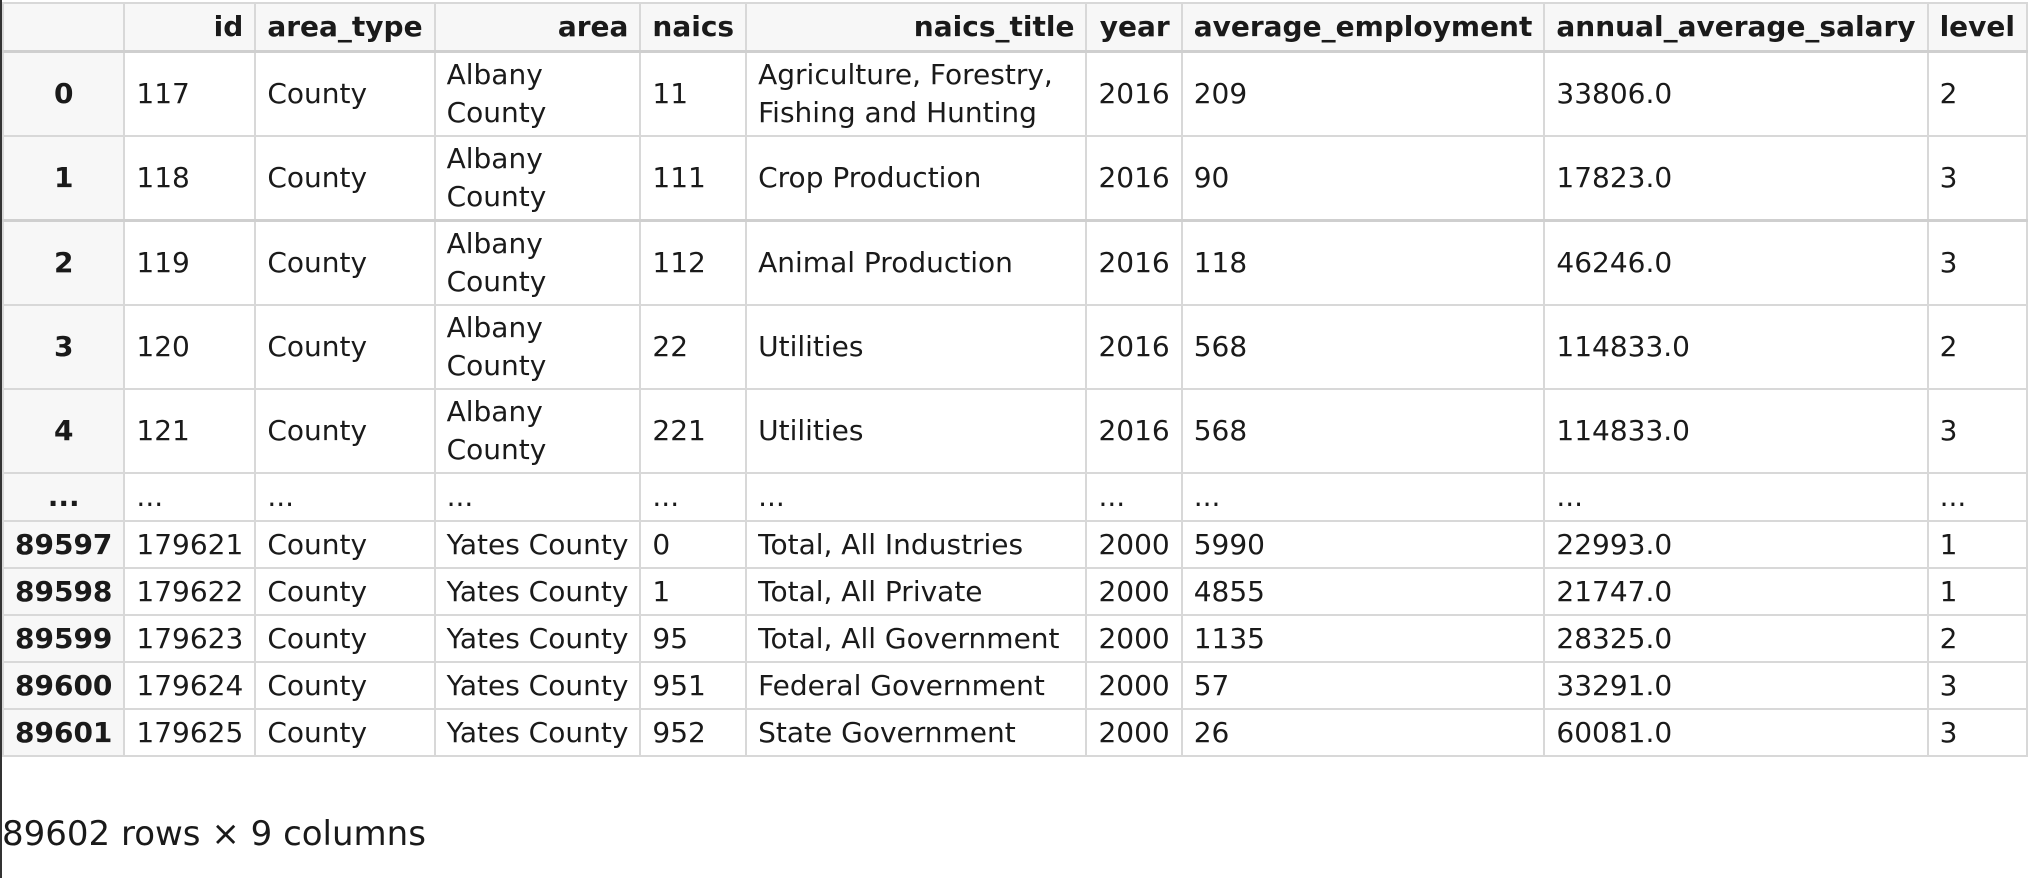 The height and width of the screenshot is (878, 2028). Describe the element at coordinates (190, 27) in the screenshot. I see `column-header-id: id` at that location.